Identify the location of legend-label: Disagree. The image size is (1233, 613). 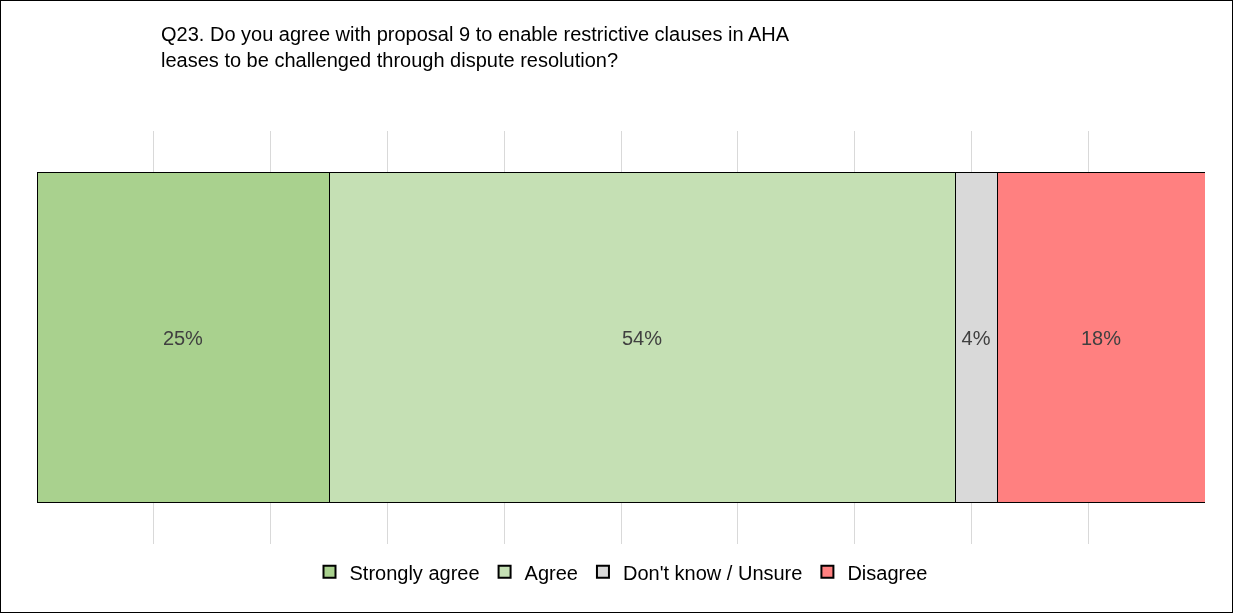
(887, 572).